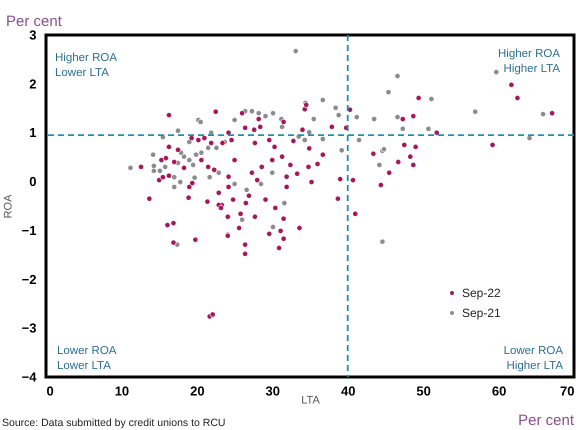 The height and width of the screenshot is (430, 579). What do you see at coordinates (8, 206) in the screenshot?
I see `y-axis-title: ROA` at bounding box center [8, 206].